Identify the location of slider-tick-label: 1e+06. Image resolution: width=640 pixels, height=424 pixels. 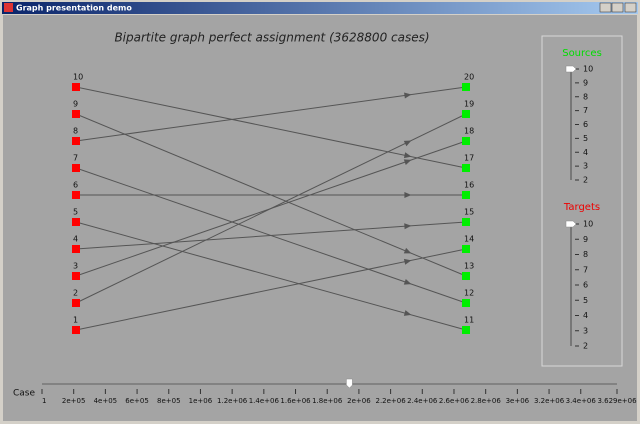
(201, 401).